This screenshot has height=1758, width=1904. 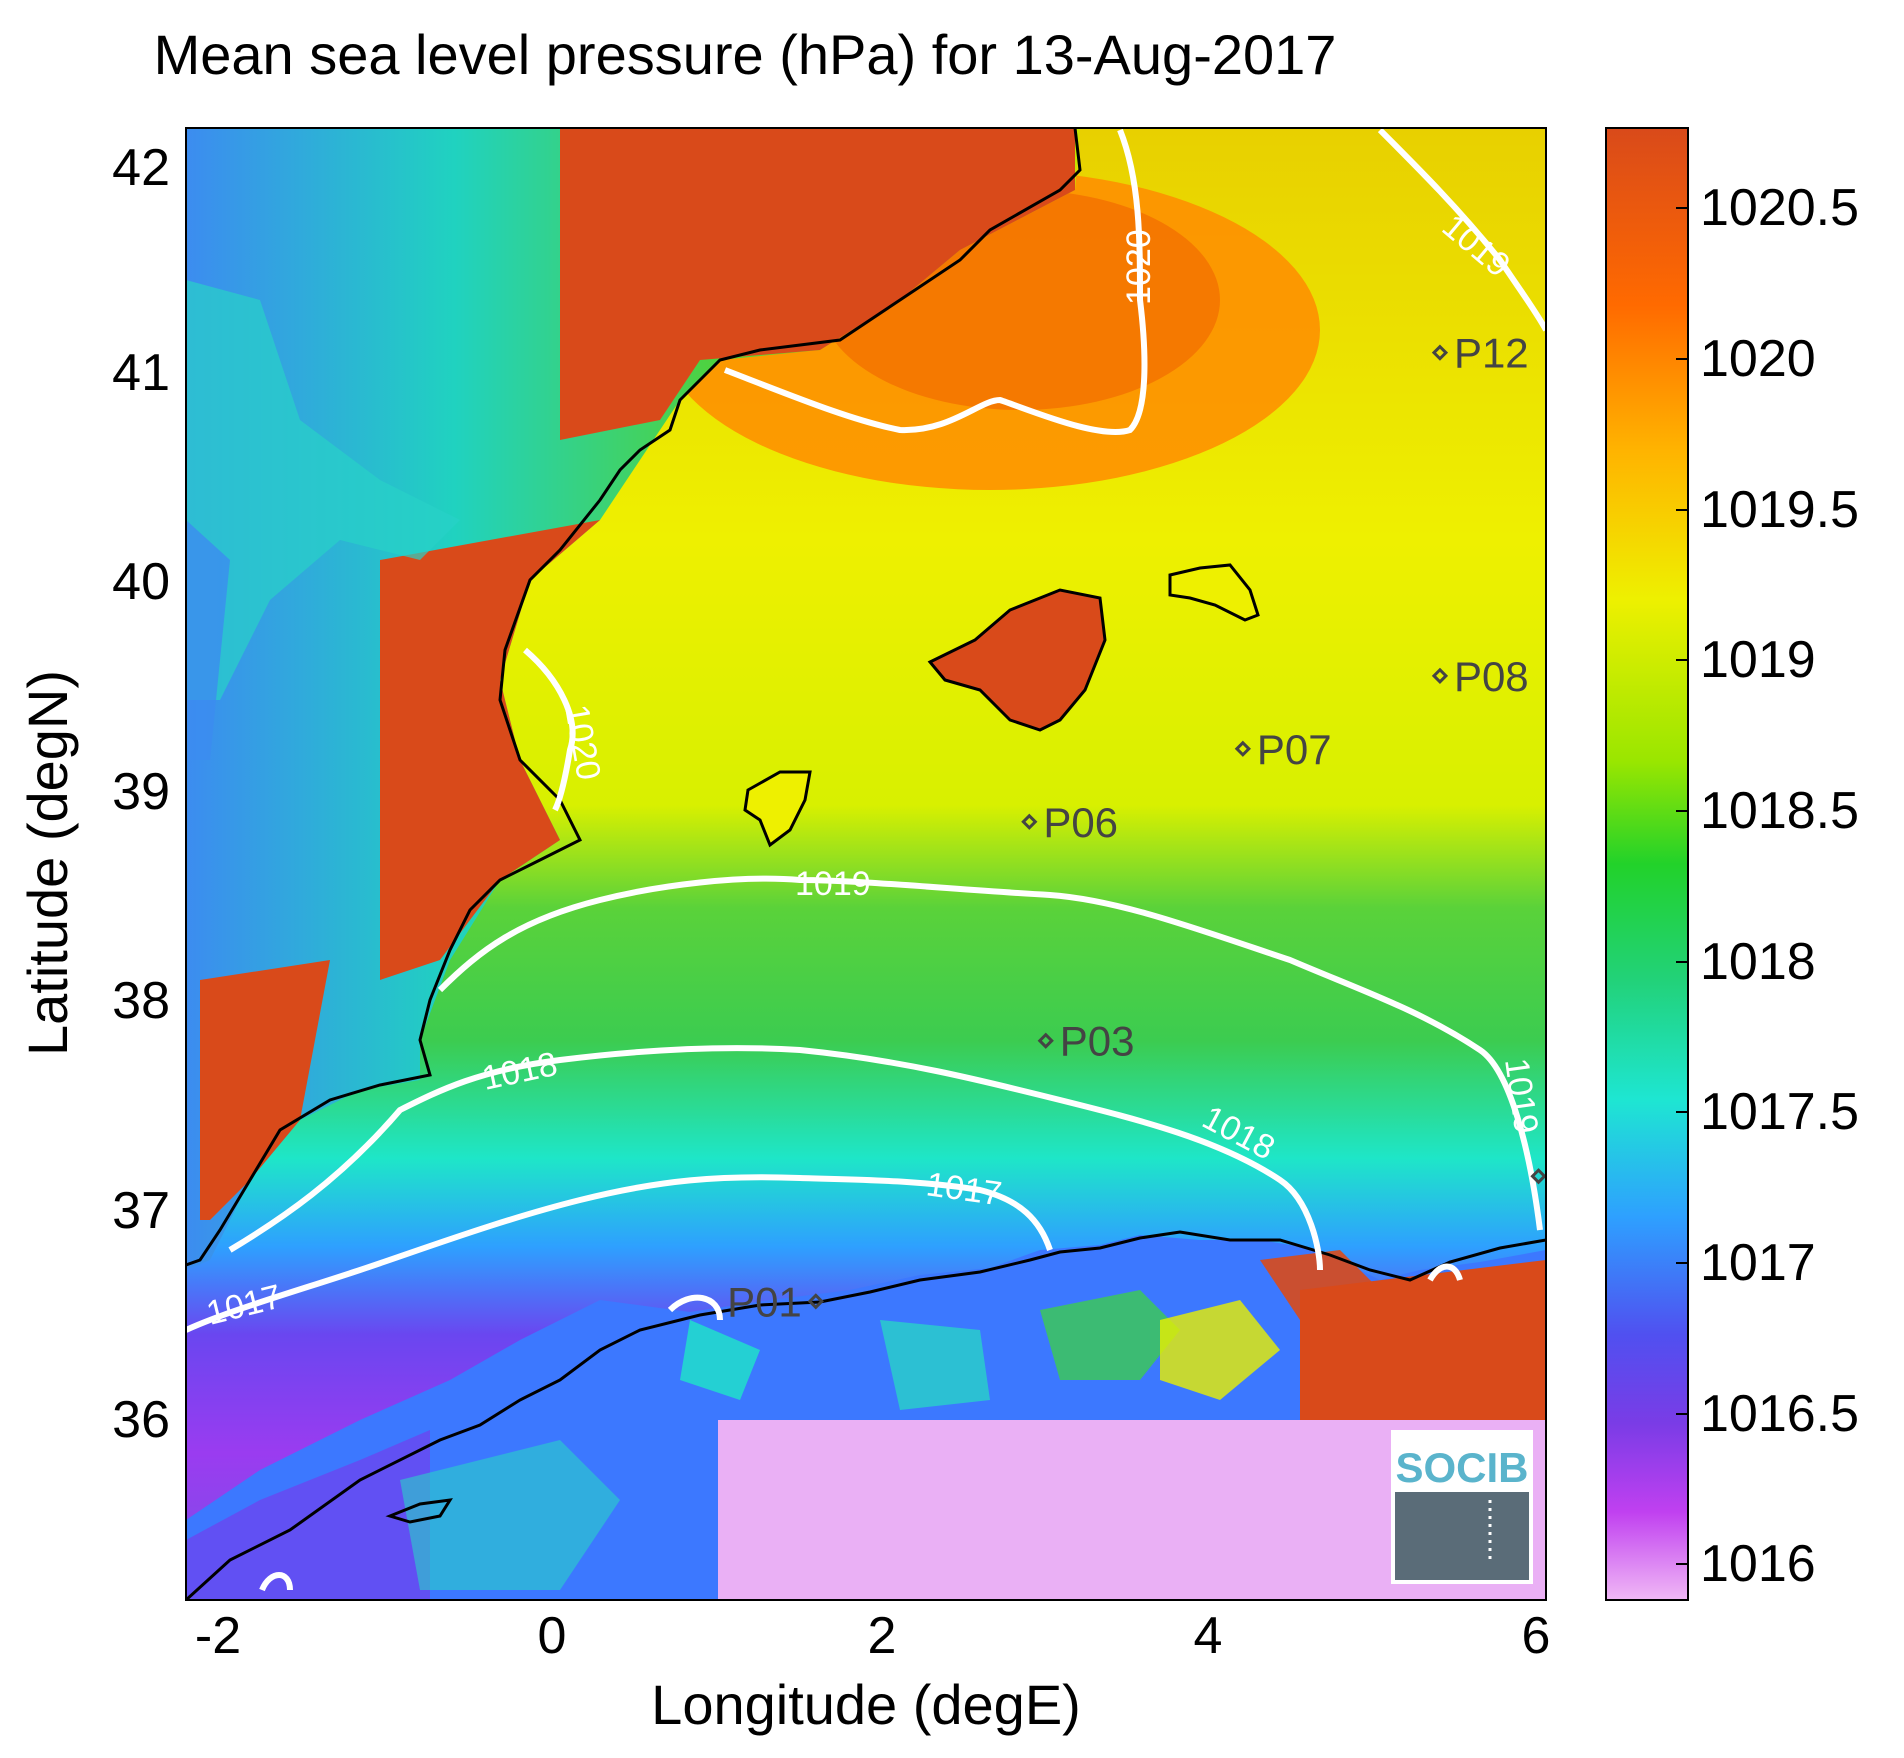 What do you see at coordinates (1491, 353) in the screenshot?
I see `station-label: P12` at bounding box center [1491, 353].